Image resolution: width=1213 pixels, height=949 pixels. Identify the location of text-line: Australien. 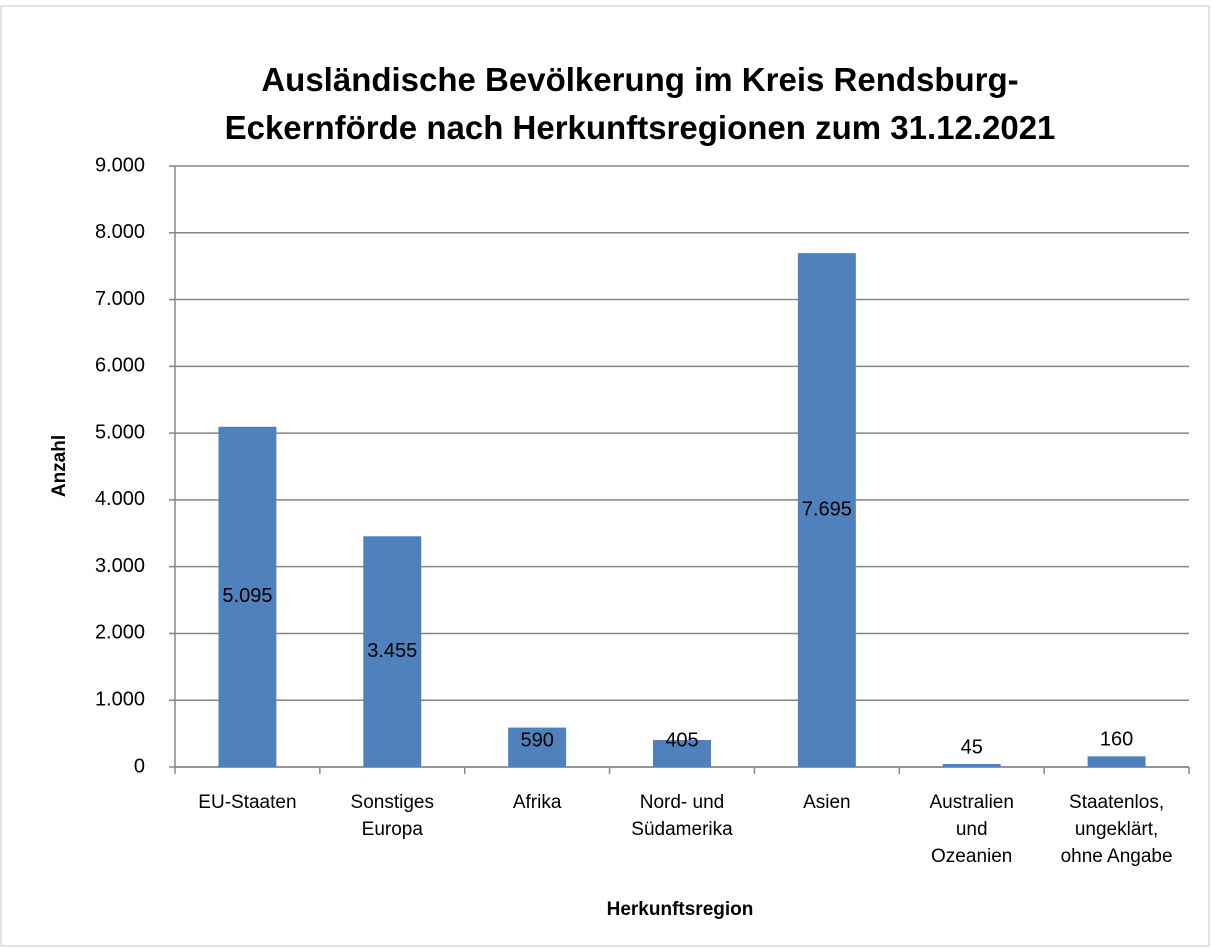
(971, 802).